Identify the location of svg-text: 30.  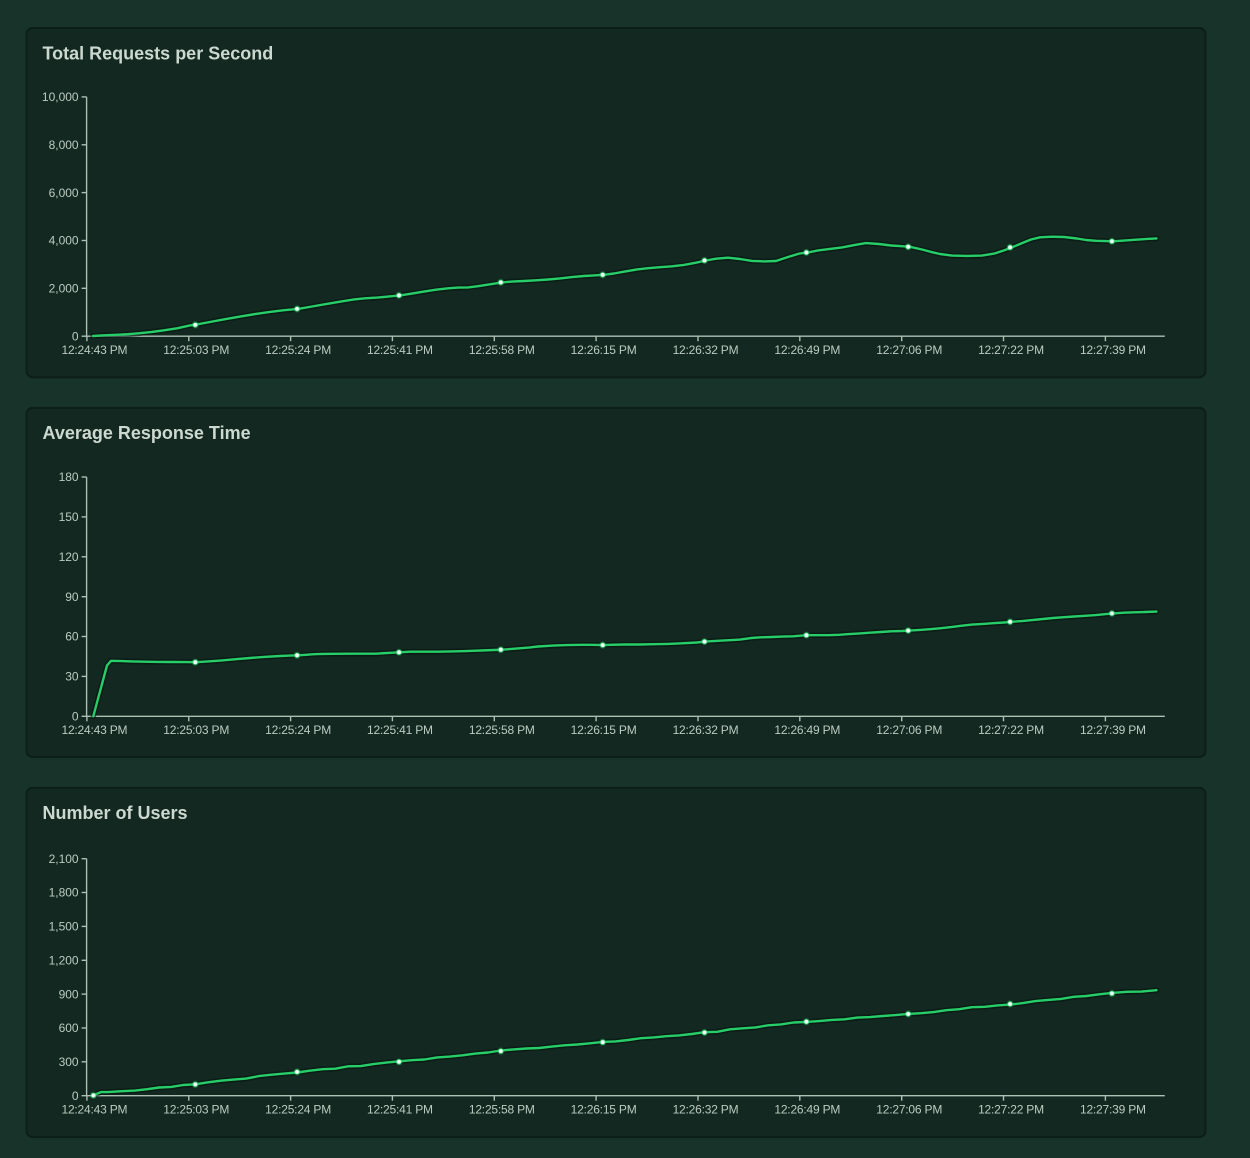
(72, 677).